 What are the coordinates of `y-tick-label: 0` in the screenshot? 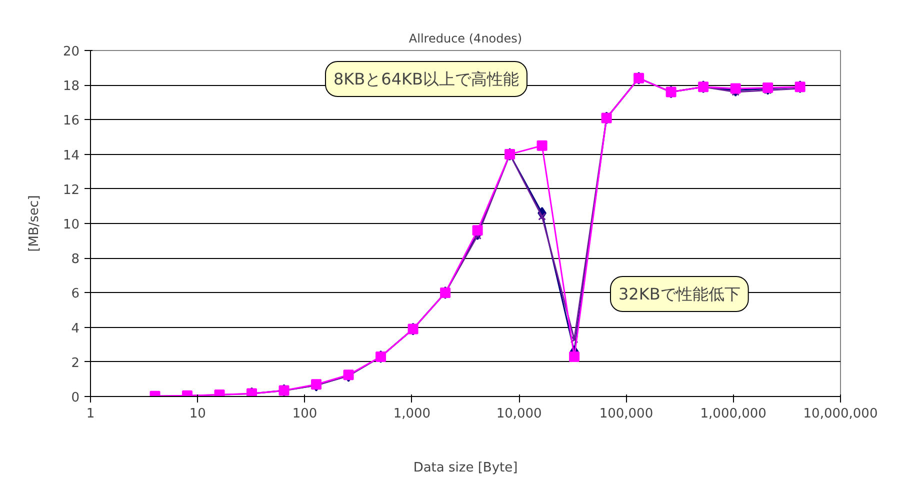 It's located at (75, 398).